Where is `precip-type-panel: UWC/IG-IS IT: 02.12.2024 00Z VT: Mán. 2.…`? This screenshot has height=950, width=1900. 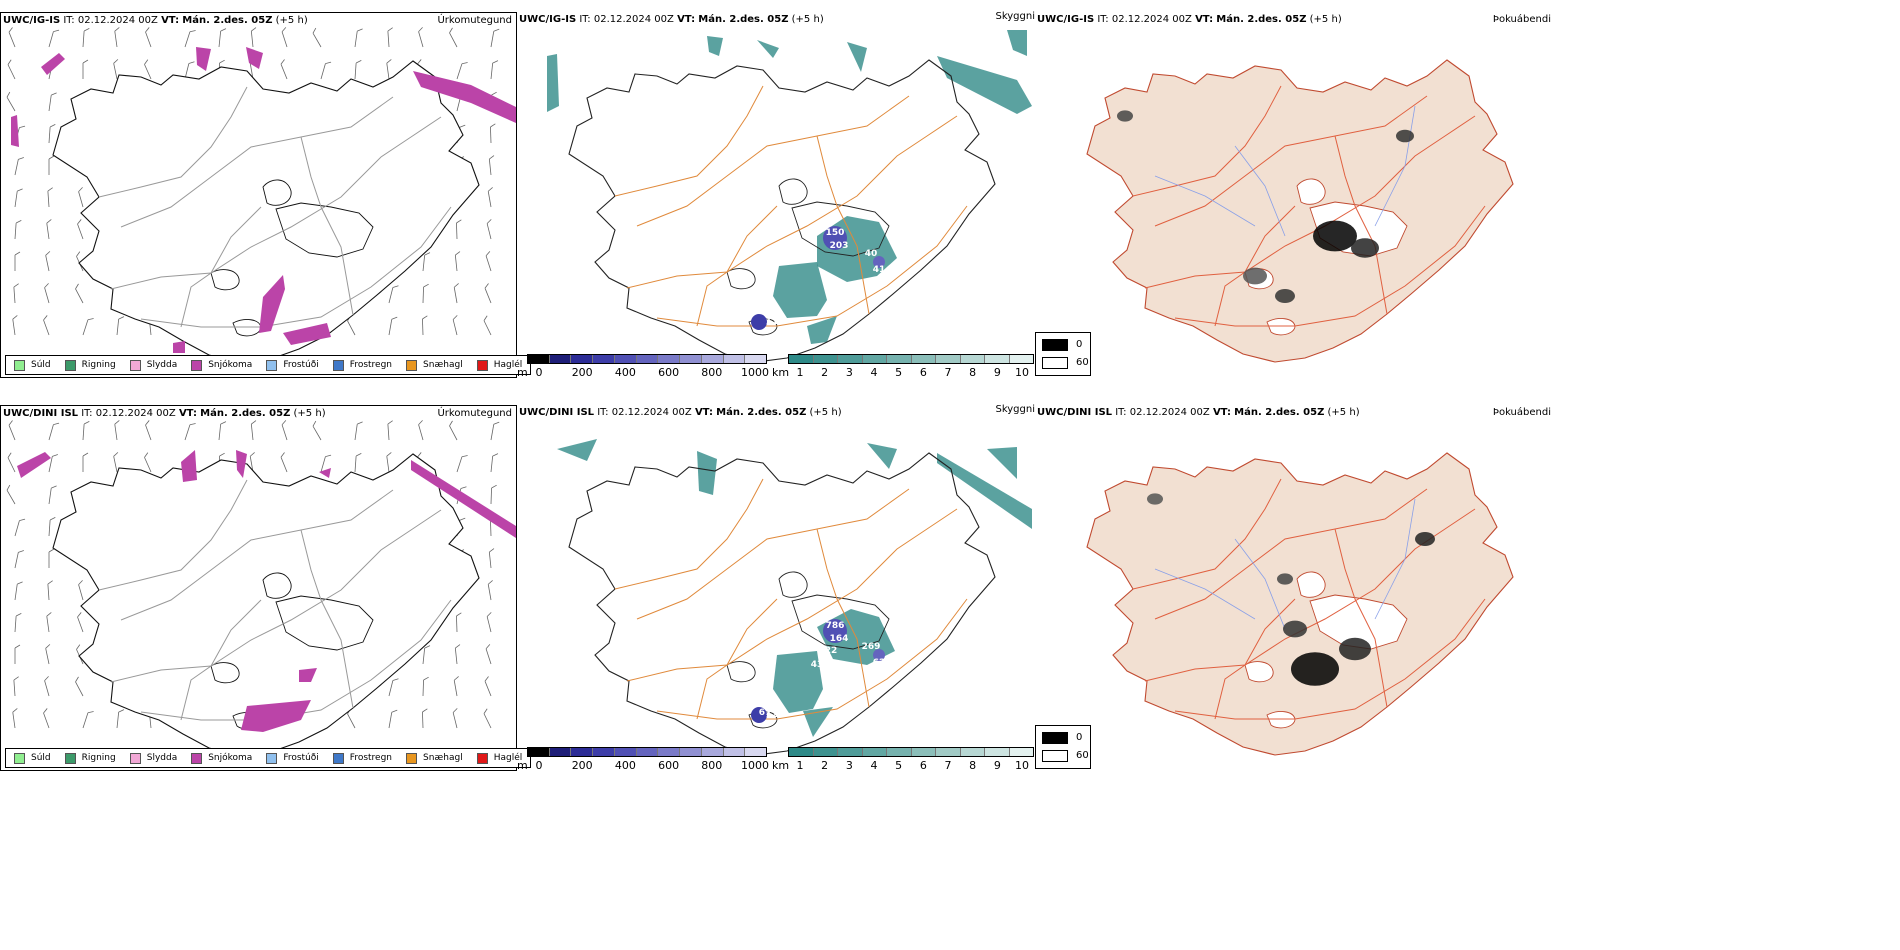
precip-type-panel: UWC/IG-IS IT: 02.12.2024 00Z VT: Mán. 2.… is located at coordinates (266, 195).